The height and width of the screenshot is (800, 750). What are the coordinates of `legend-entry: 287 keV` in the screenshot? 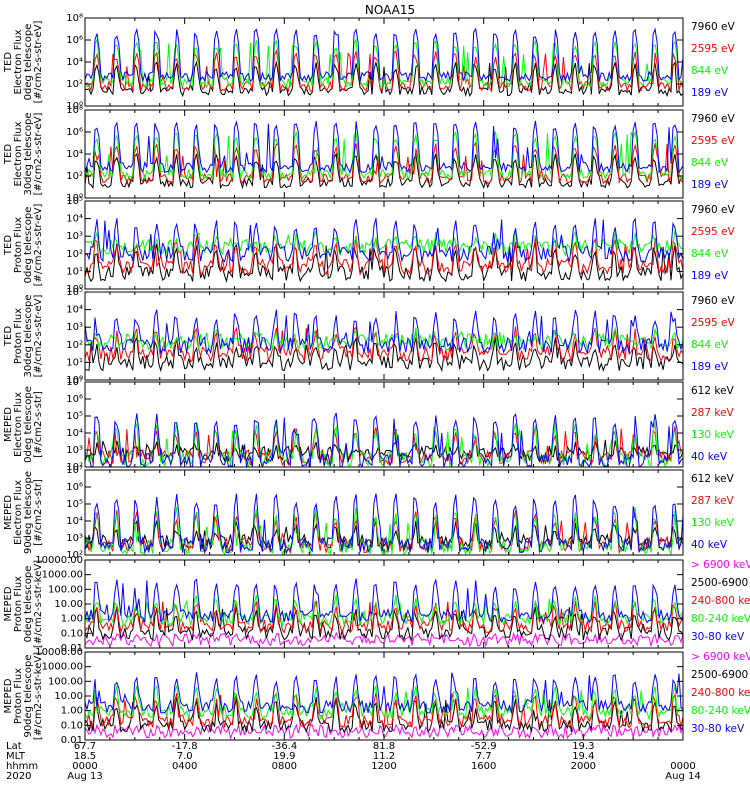 It's located at (713, 501).